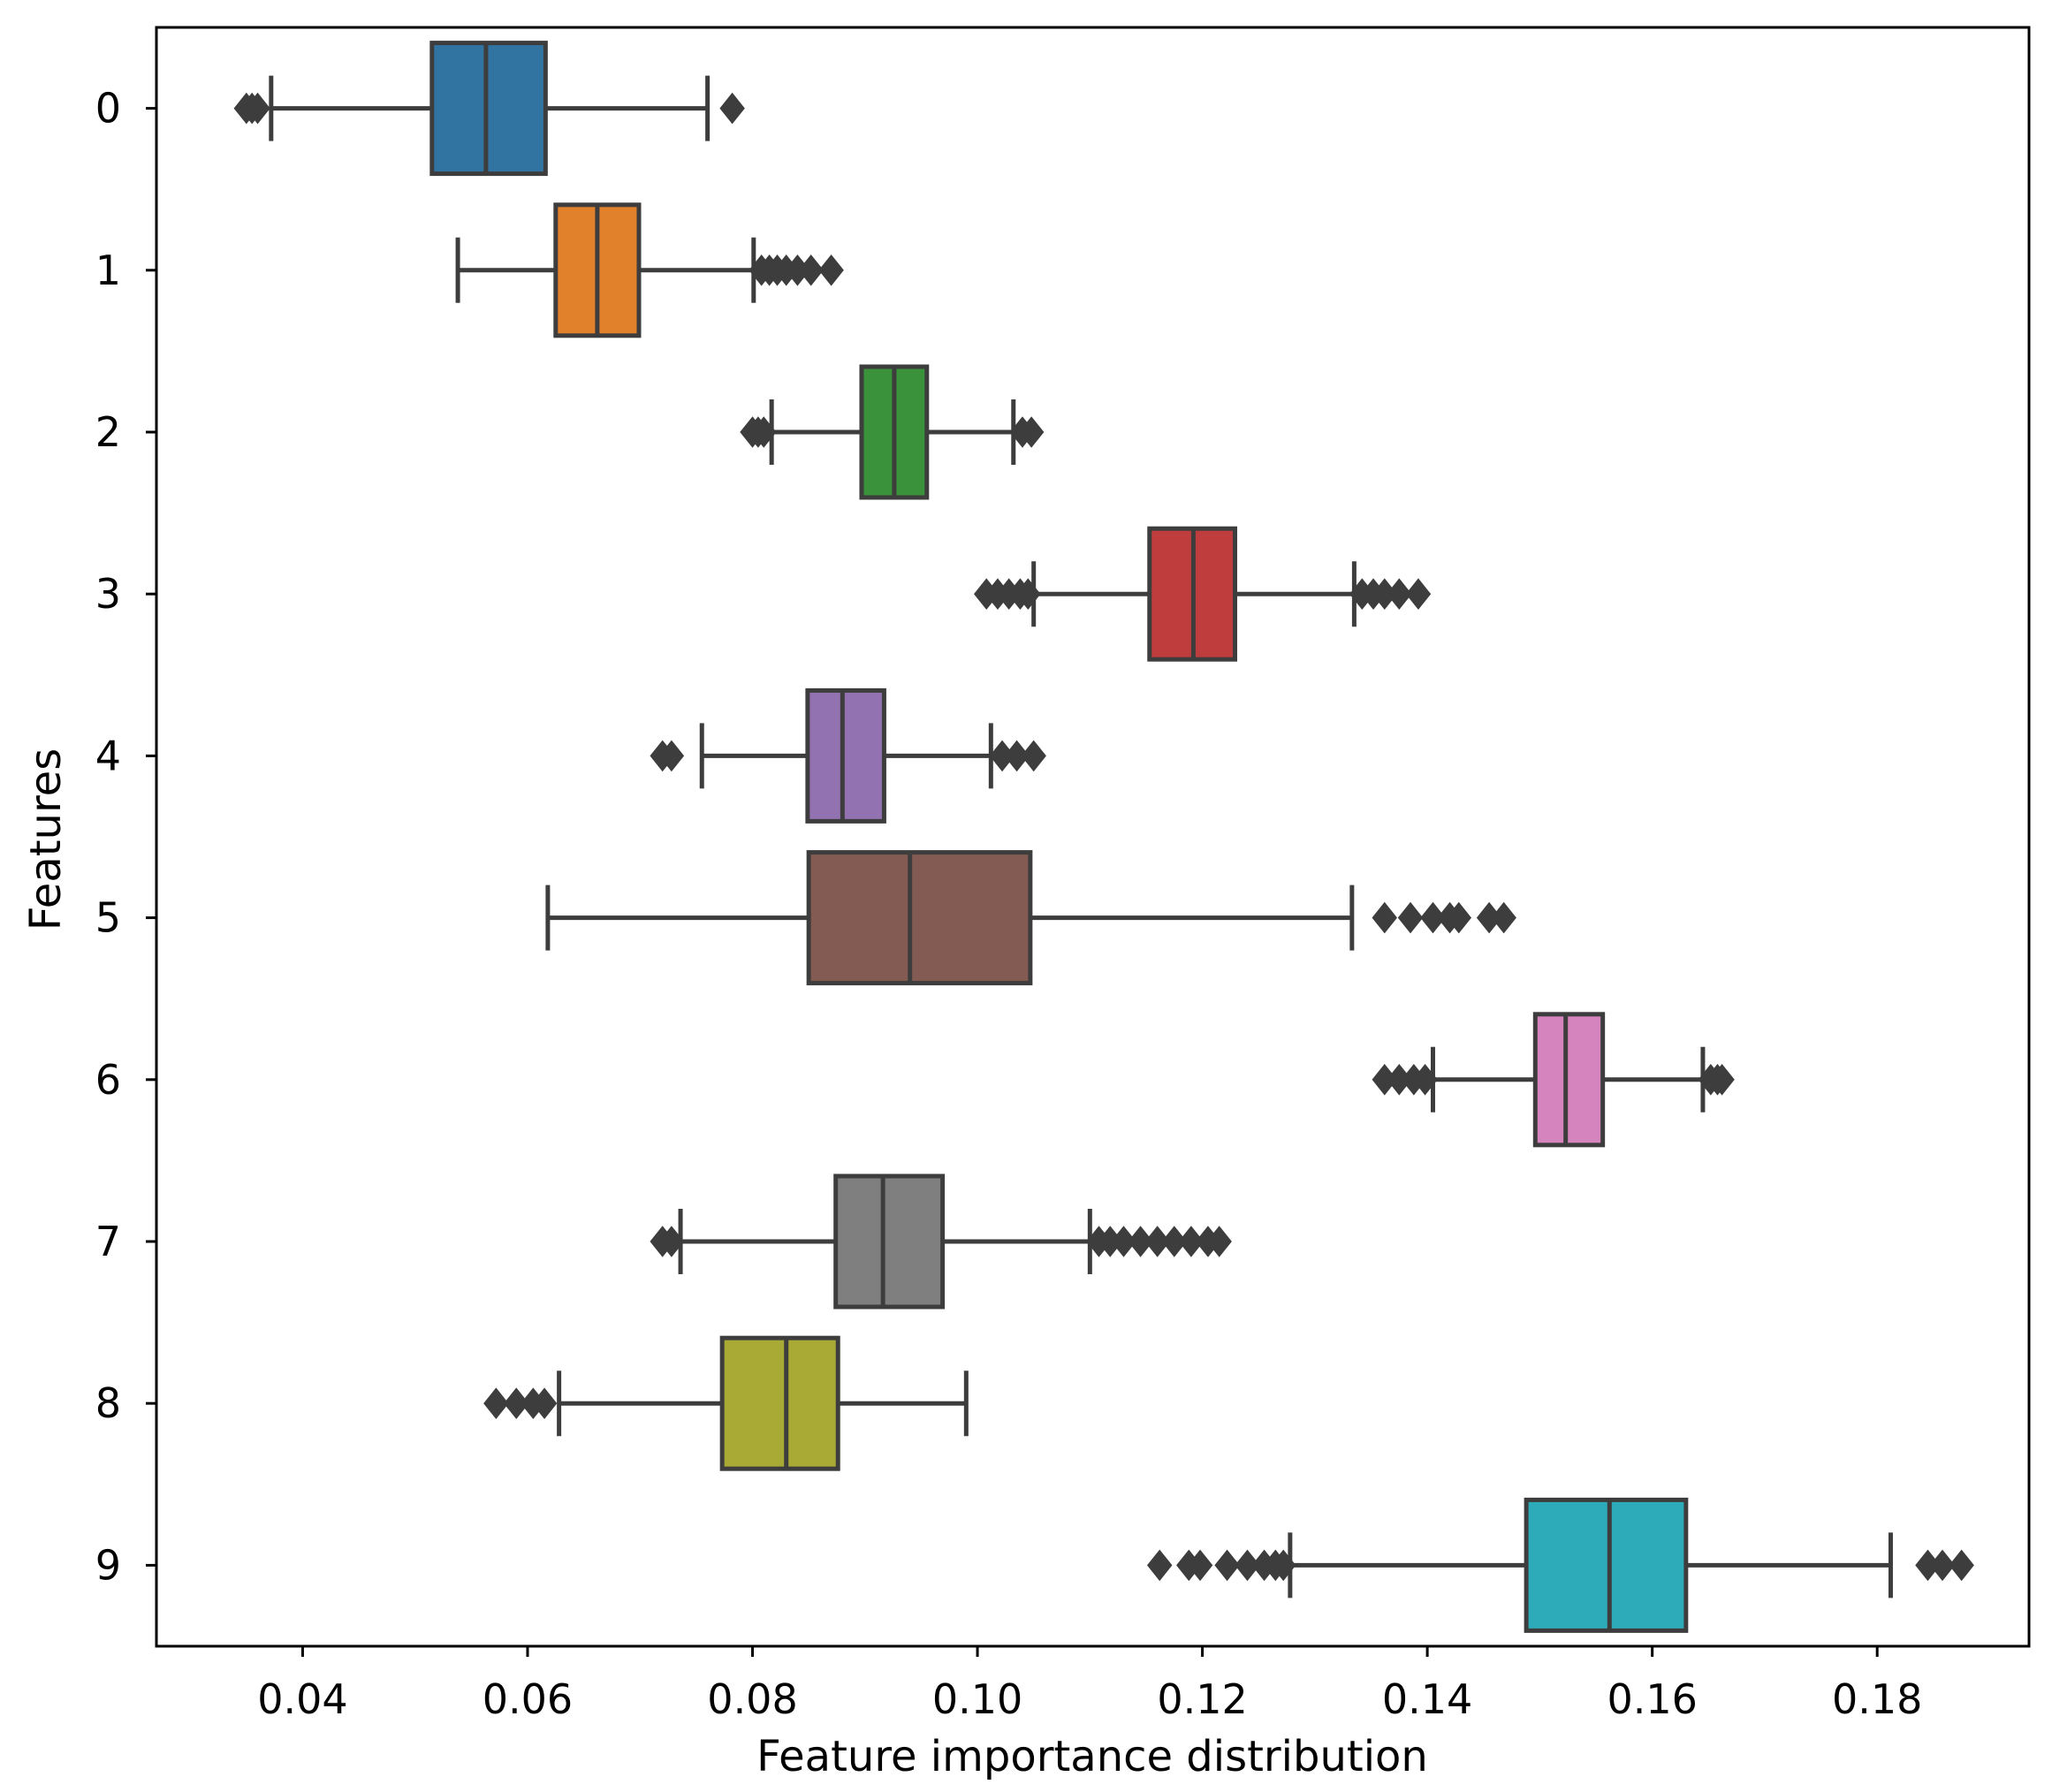  Describe the element at coordinates (126, 837) in the screenshot. I see `y-axis-ticks: 0 1 2 3 4 5 6 7 8 9` at that location.